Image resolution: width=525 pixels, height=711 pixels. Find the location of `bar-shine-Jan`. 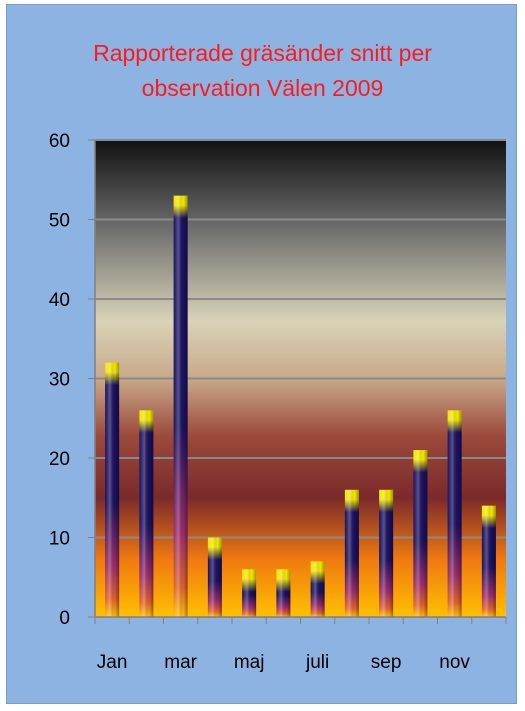

bar-shine-Jan is located at coordinates (112, 489).